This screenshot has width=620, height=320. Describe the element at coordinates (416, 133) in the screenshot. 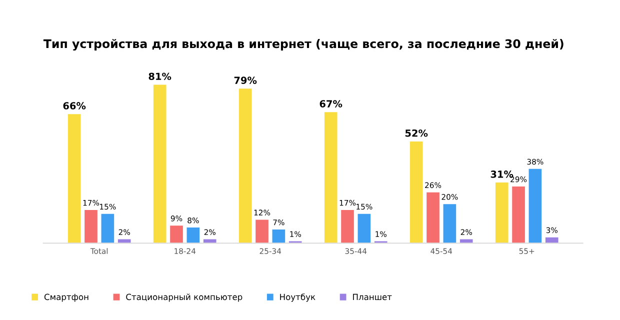

I see `data-label: 52%` at that location.